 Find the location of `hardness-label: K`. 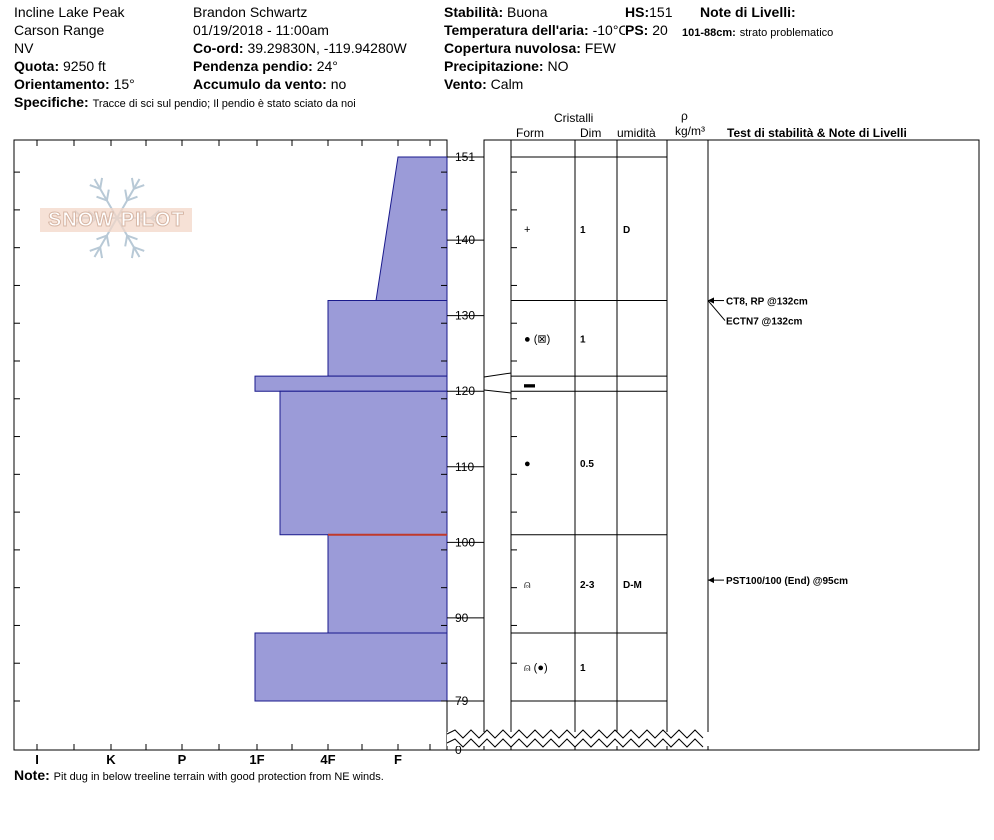

hardness-label: K is located at coordinates (111, 759).